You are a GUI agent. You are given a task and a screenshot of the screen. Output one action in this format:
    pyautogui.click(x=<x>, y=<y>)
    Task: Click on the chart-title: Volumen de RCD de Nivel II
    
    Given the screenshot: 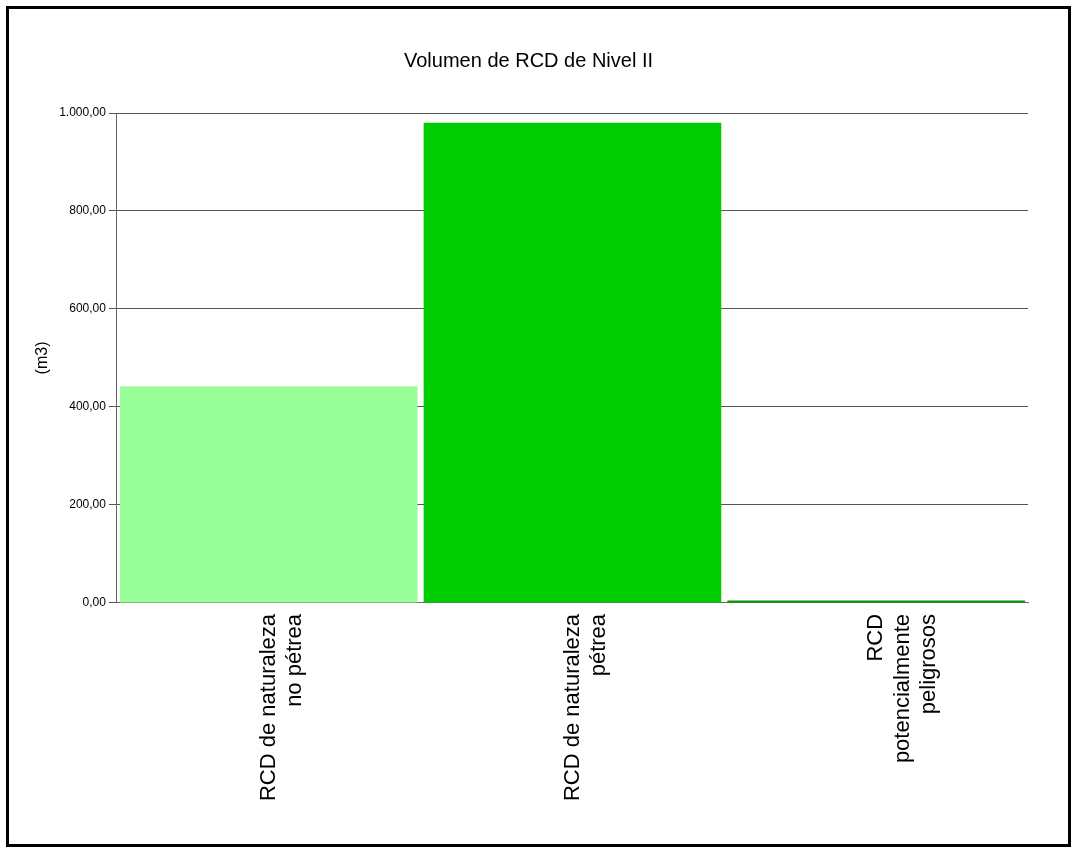 What is the action you would take?
    pyautogui.click(x=528, y=59)
    